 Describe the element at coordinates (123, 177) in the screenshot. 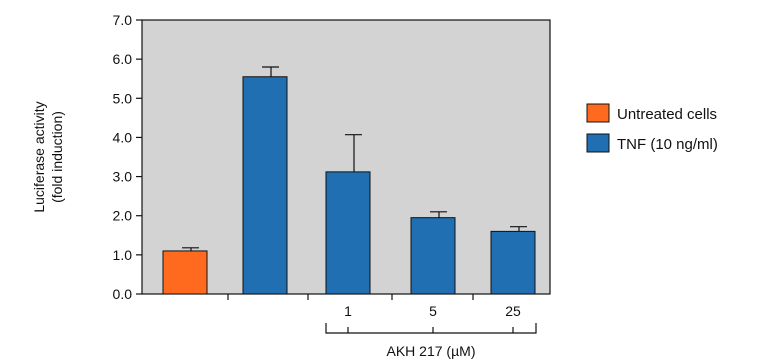

I see `y-tick-label: 3.0` at that location.